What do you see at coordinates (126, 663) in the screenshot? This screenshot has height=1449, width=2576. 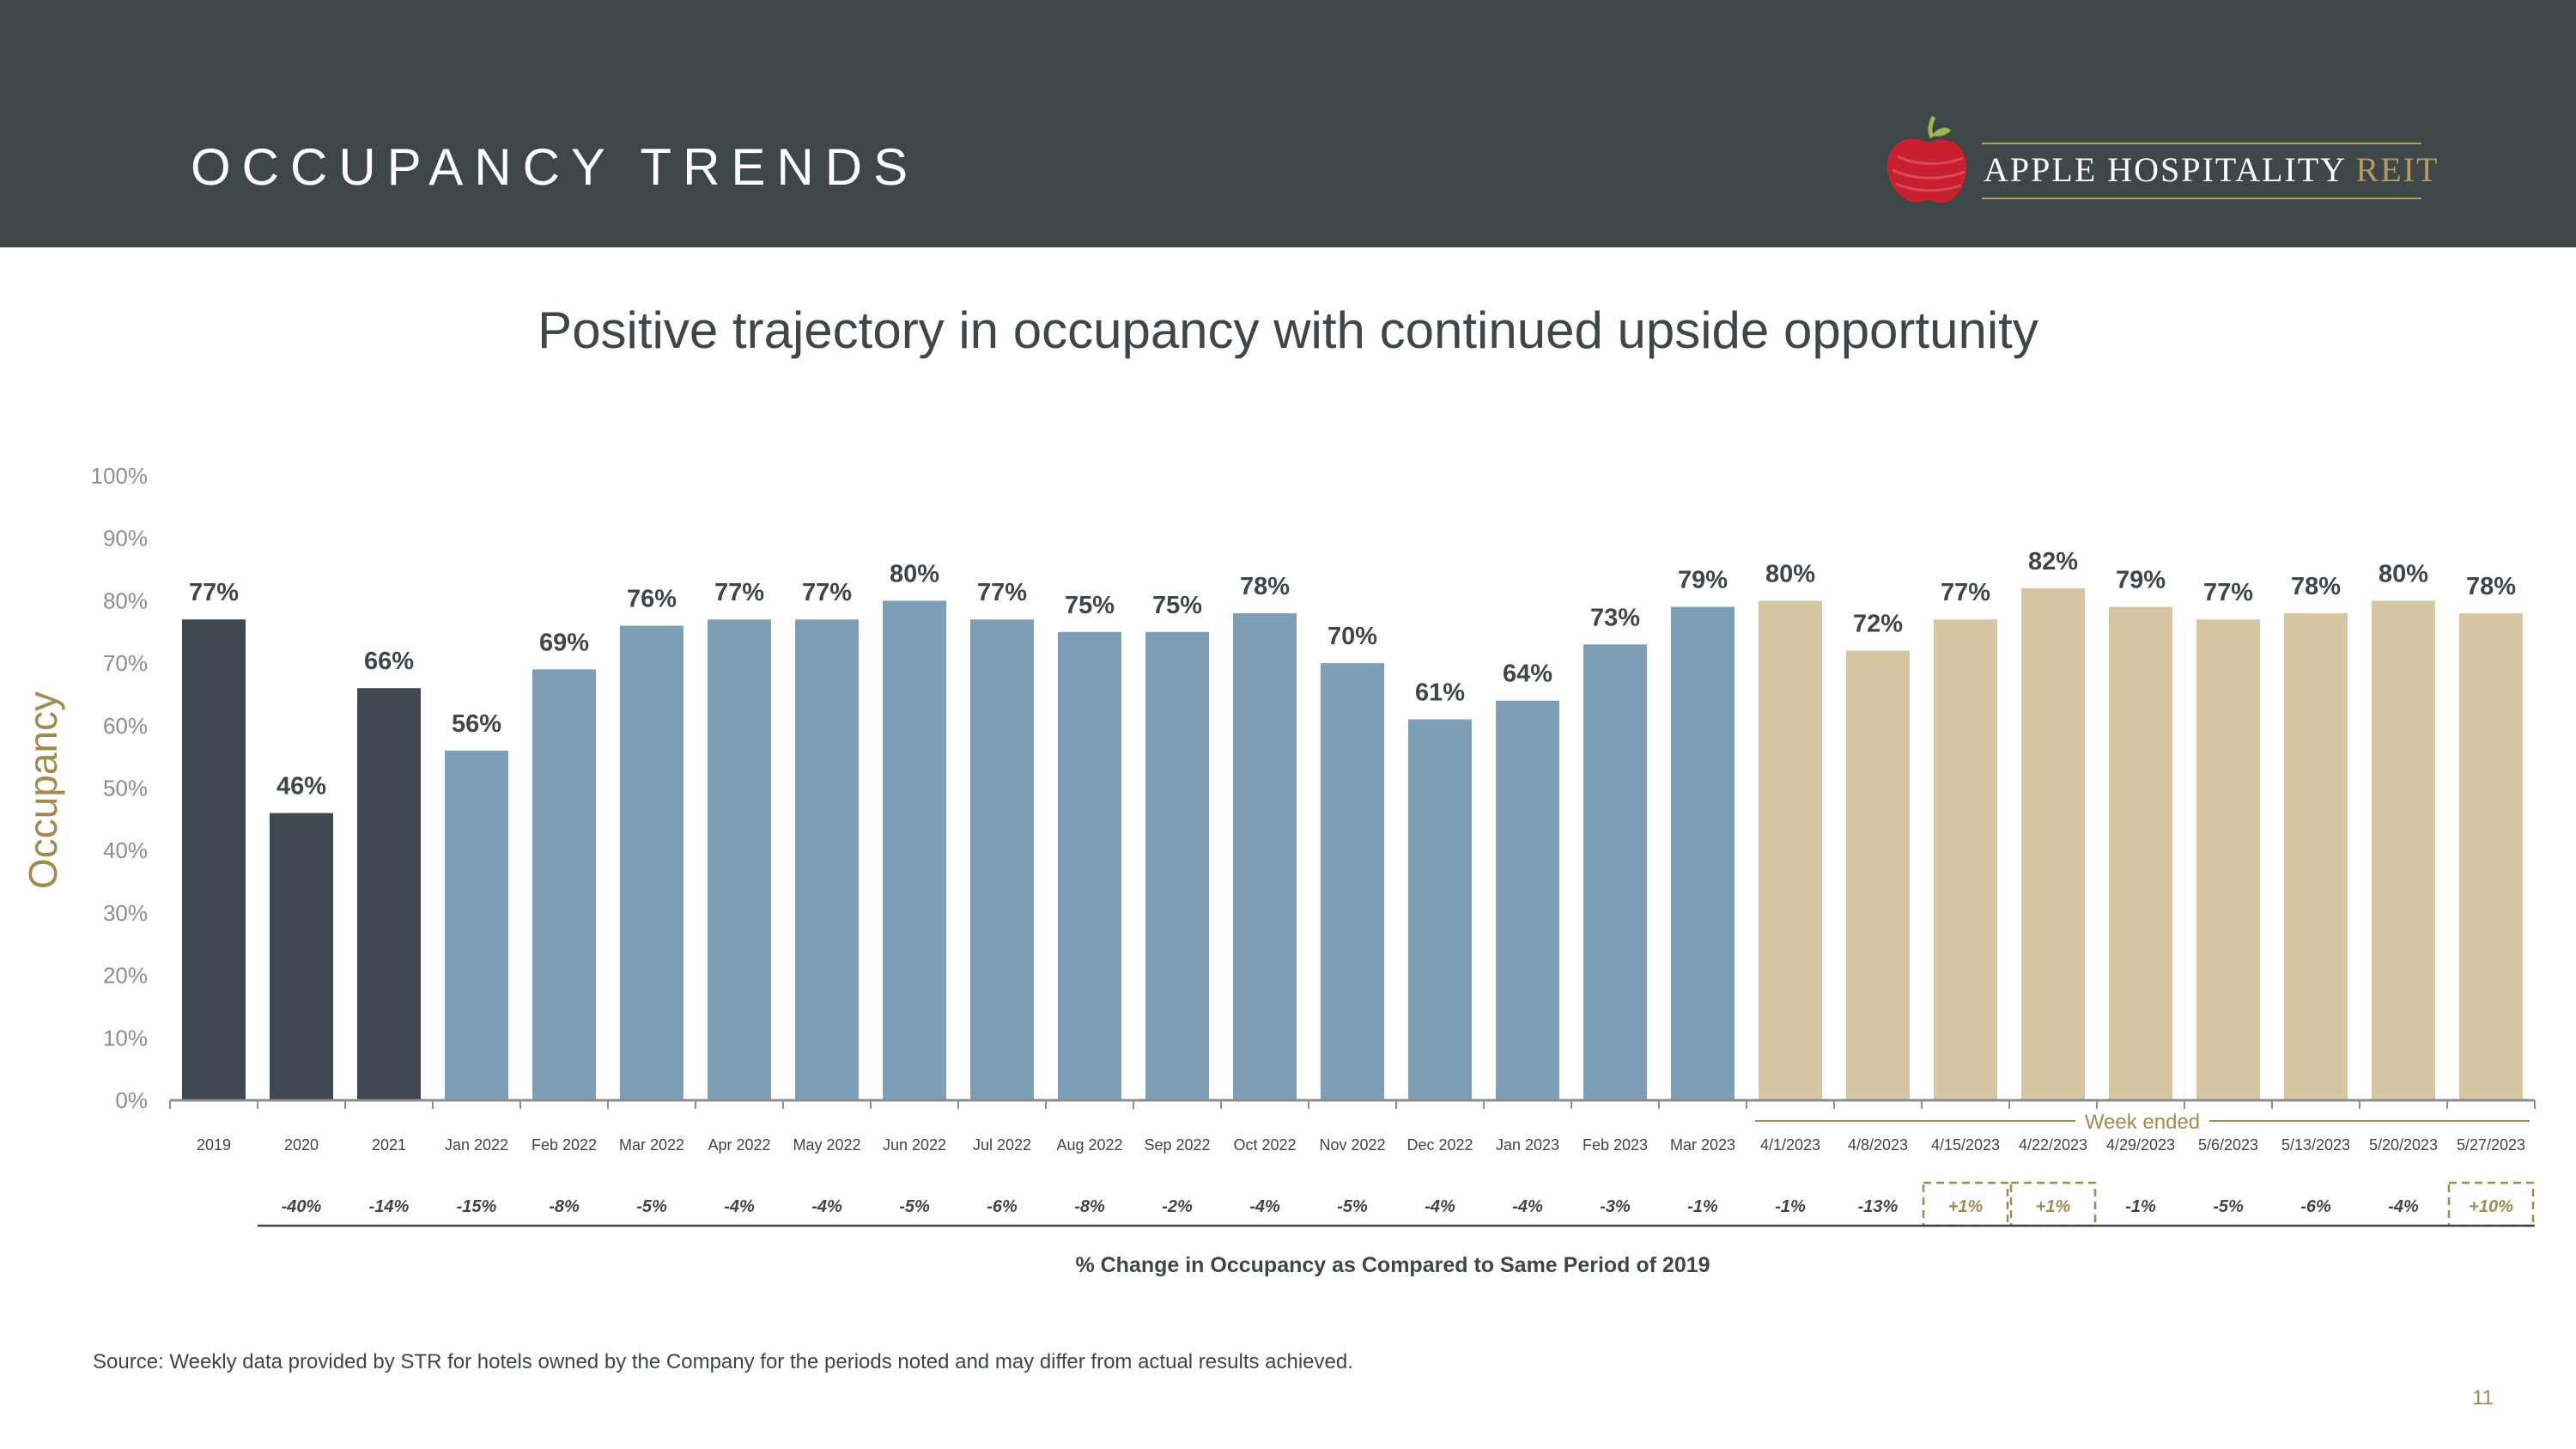 I see `y-tick-label: 70%` at bounding box center [126, 663].